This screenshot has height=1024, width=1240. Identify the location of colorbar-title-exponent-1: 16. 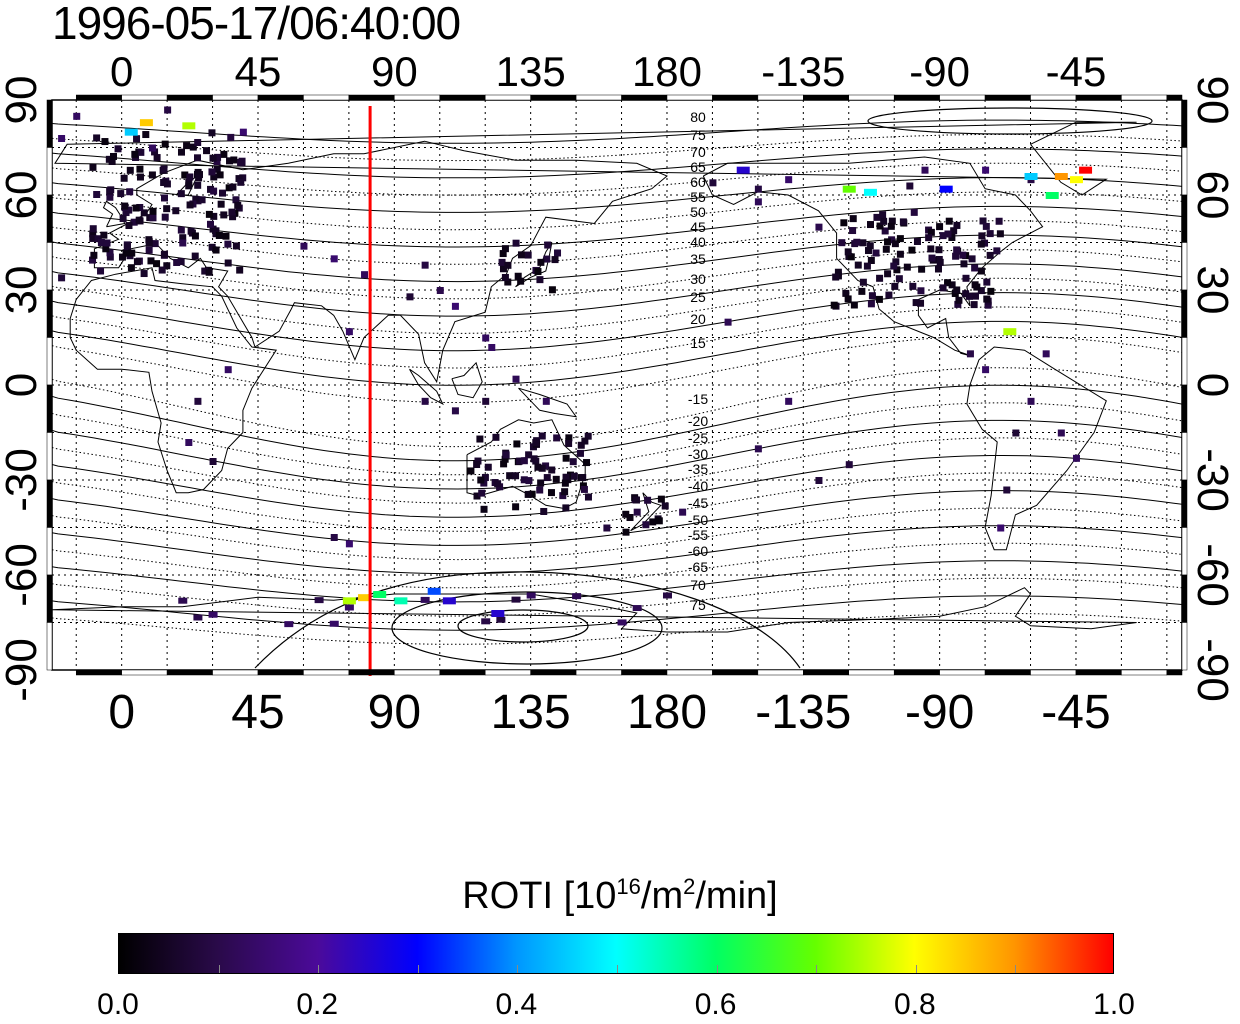
(628, 886).